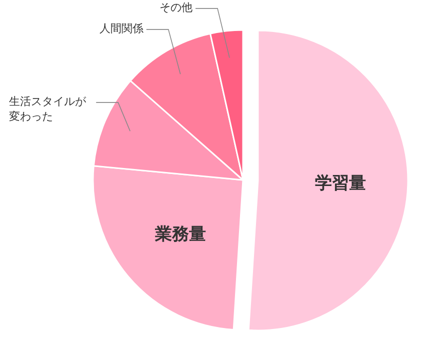 This screenshot has height=350, width=424. Describe the element at coordinates (176, 8) in the screenshot. I see `slice-label: その他` at that location.